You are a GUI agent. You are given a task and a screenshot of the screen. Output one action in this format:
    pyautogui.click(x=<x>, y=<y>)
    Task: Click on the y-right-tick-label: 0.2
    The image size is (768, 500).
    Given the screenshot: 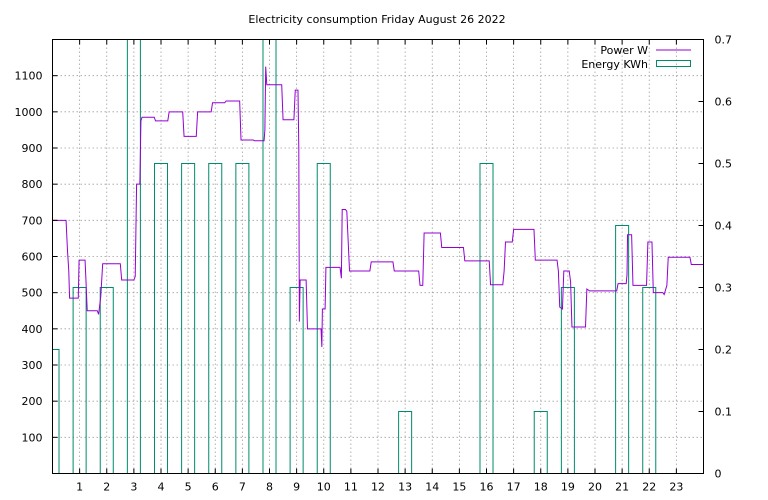 What is the action you would take?
    pyautogui.click(x=724, y=350)
    